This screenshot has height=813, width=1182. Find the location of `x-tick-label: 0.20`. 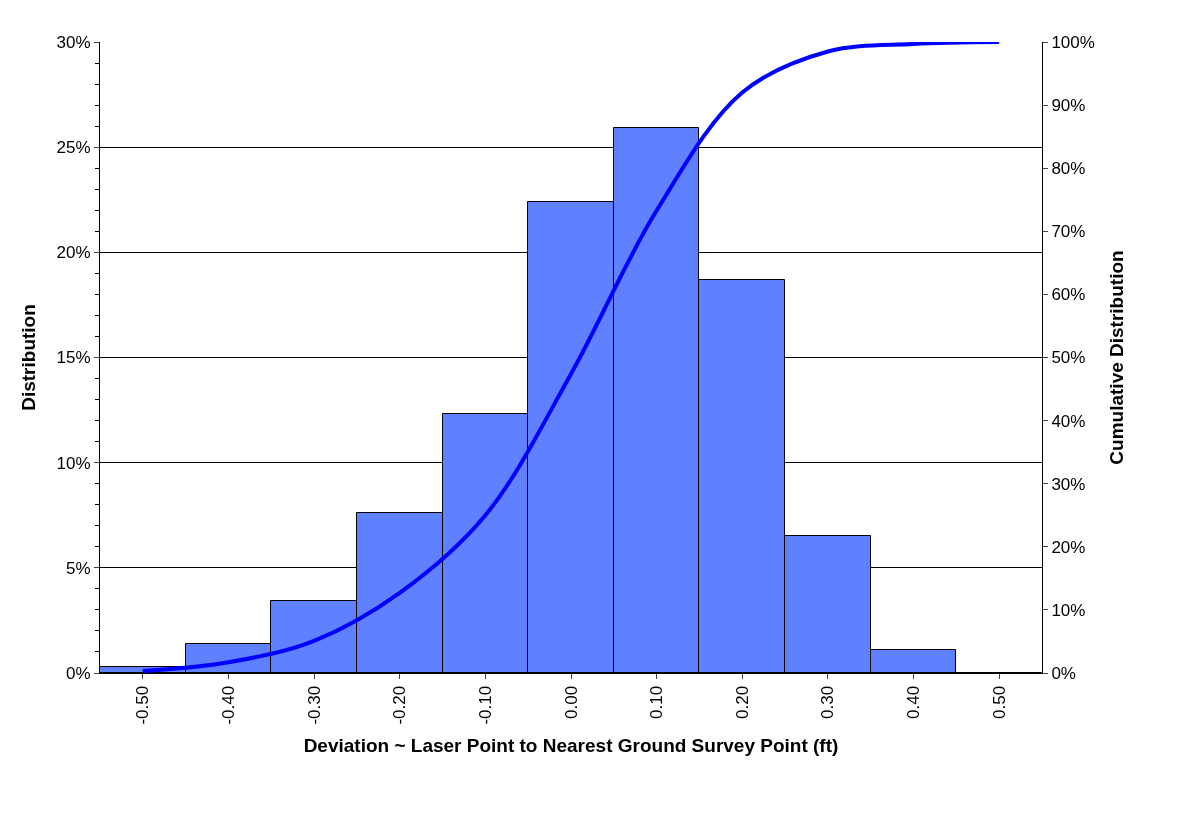

x-tick-label: 0.20 is located at coordinates (742, 702).